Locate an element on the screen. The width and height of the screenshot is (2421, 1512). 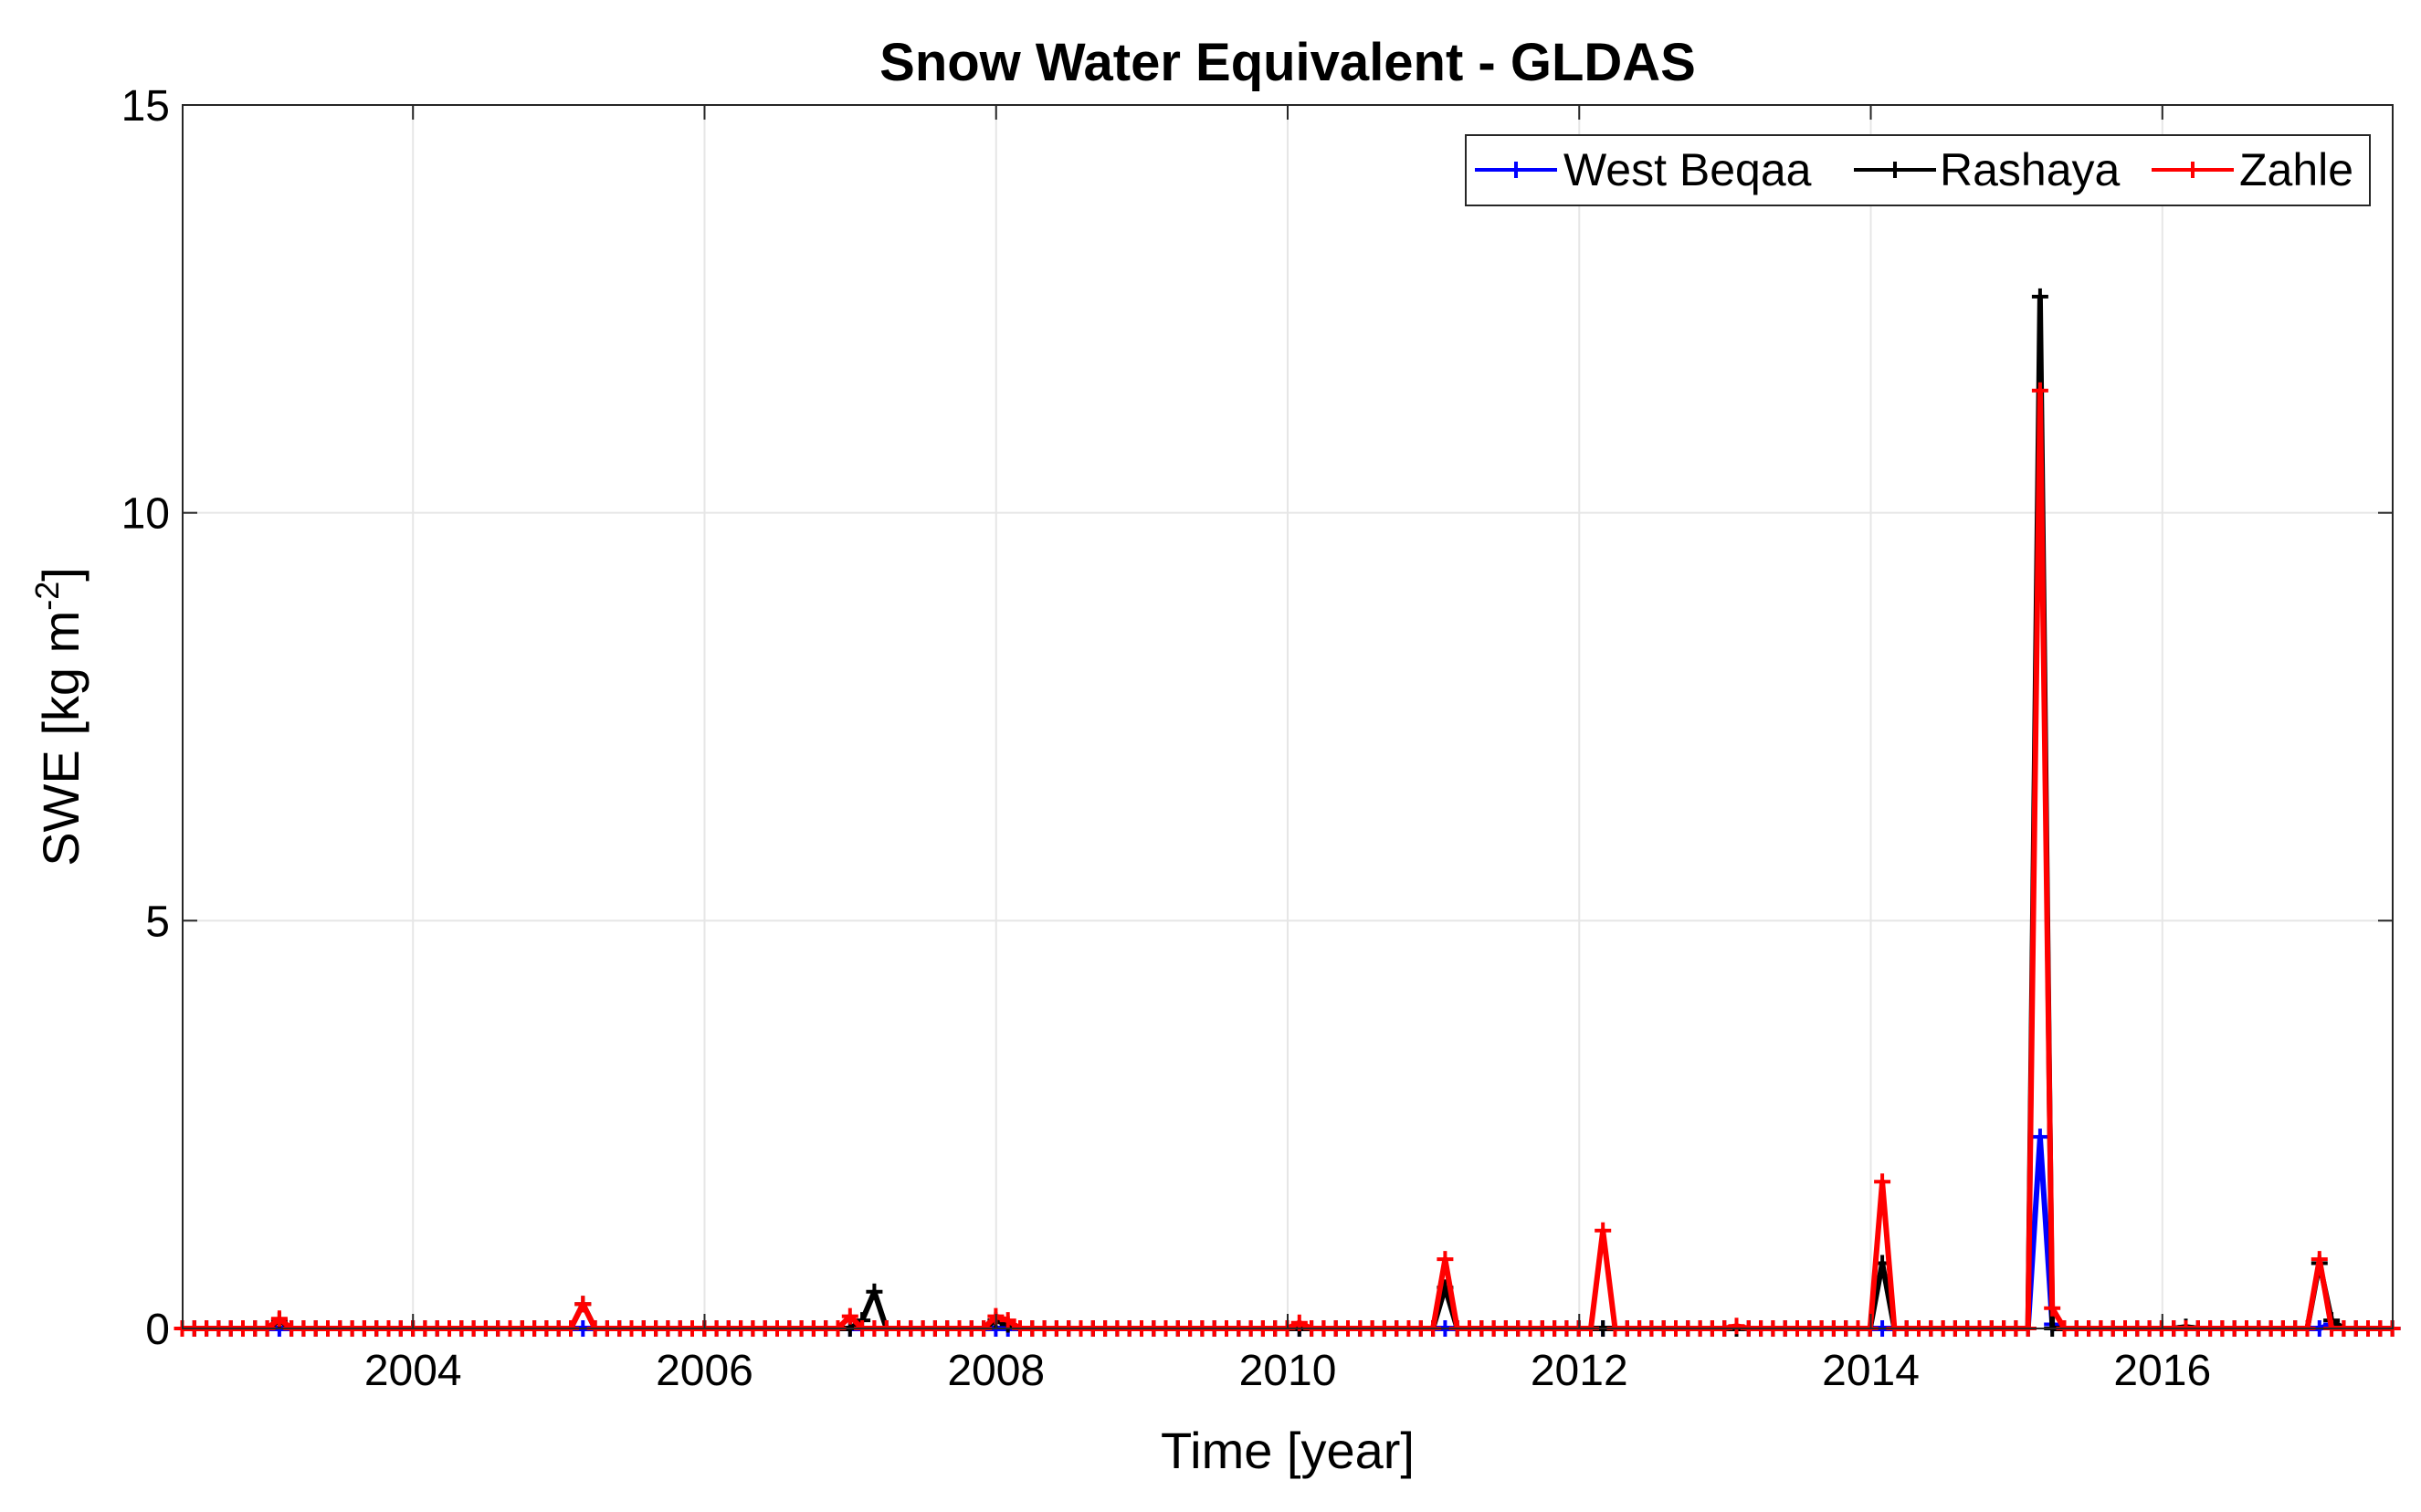
legend-marker-rashaya is located at coordinates (1895, 170).